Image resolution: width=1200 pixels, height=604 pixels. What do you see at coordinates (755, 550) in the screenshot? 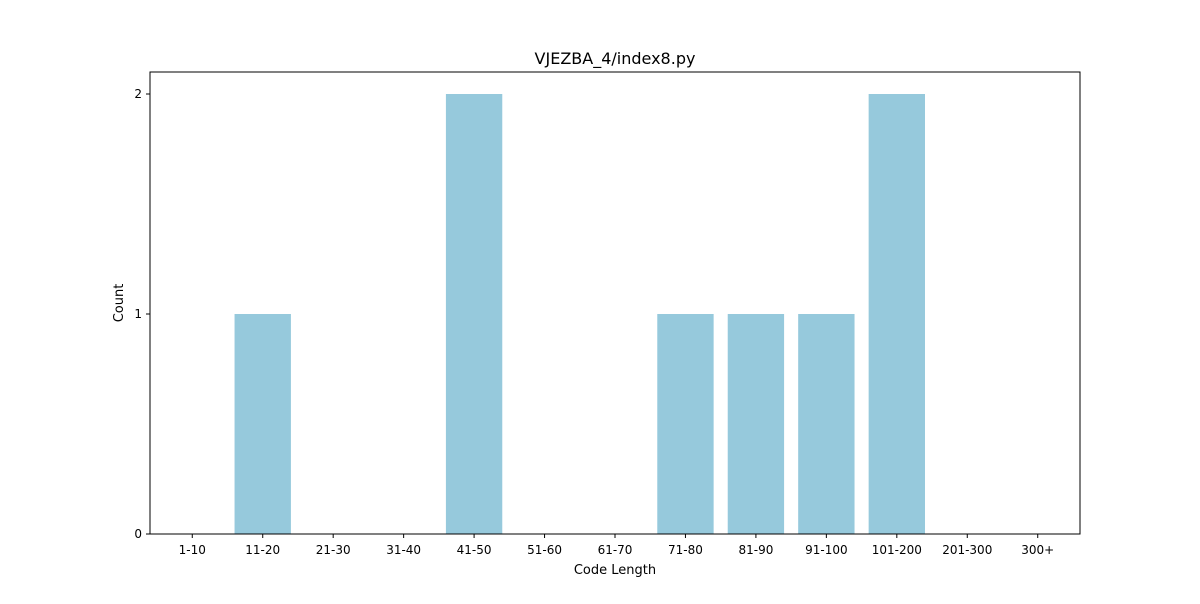
I see `x-tick-label: 81-90` at bounding box center [755, 550].